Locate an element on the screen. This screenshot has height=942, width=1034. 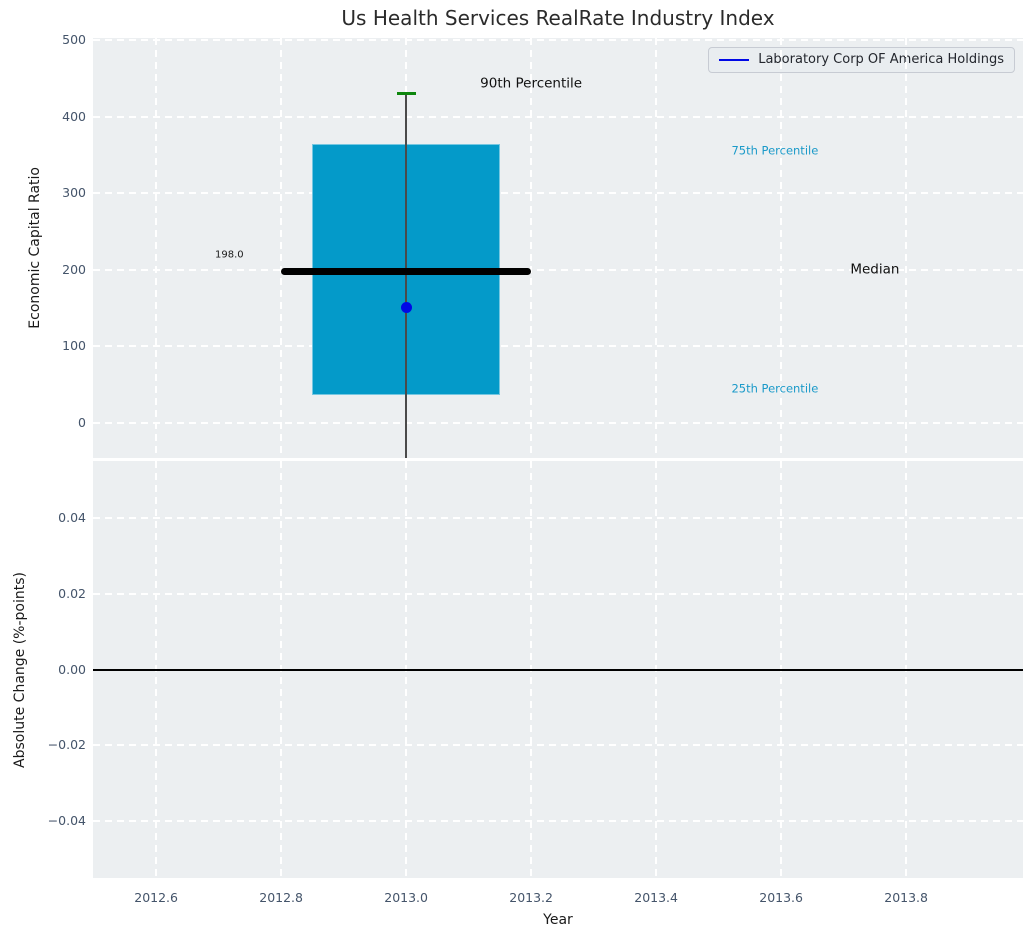
annotation-75th-percentile: 75th Percentile is located at coordinates (775, 150).